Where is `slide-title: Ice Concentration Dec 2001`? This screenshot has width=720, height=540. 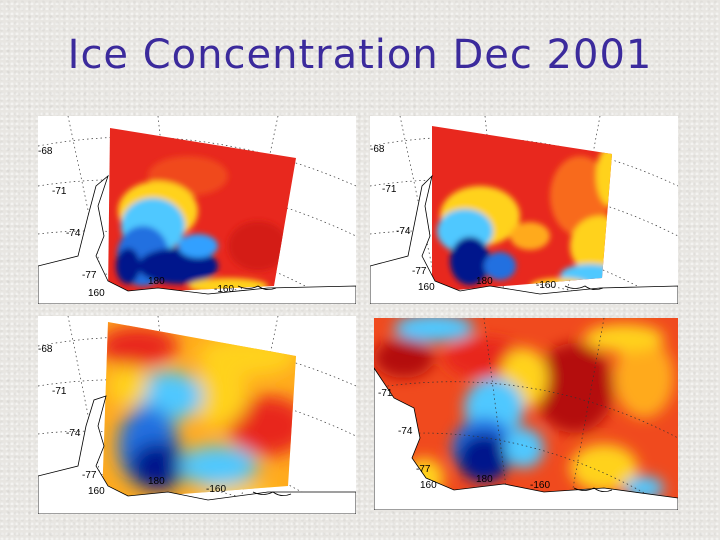
slide-title: Ice Concentration Dec 2001 is located at coordinates (360, 55).